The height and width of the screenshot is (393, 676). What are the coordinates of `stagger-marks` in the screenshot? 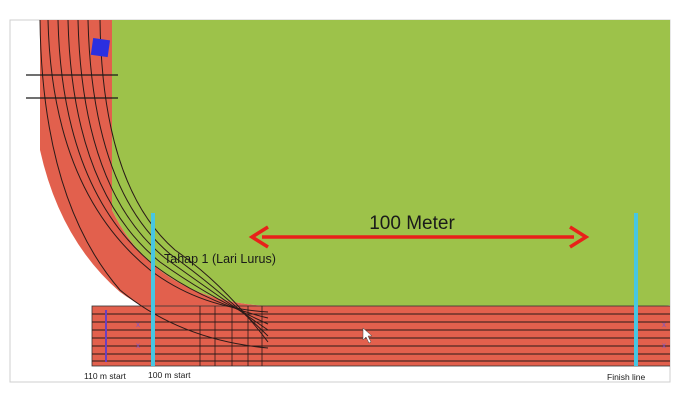 It's located at (231, 336).